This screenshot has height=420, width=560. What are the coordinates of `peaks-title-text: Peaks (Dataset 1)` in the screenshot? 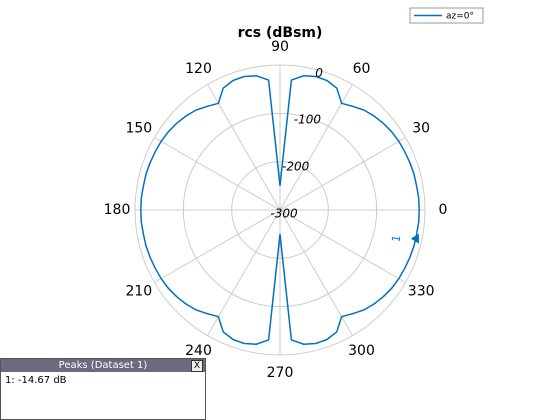 It's located at (103, 365).